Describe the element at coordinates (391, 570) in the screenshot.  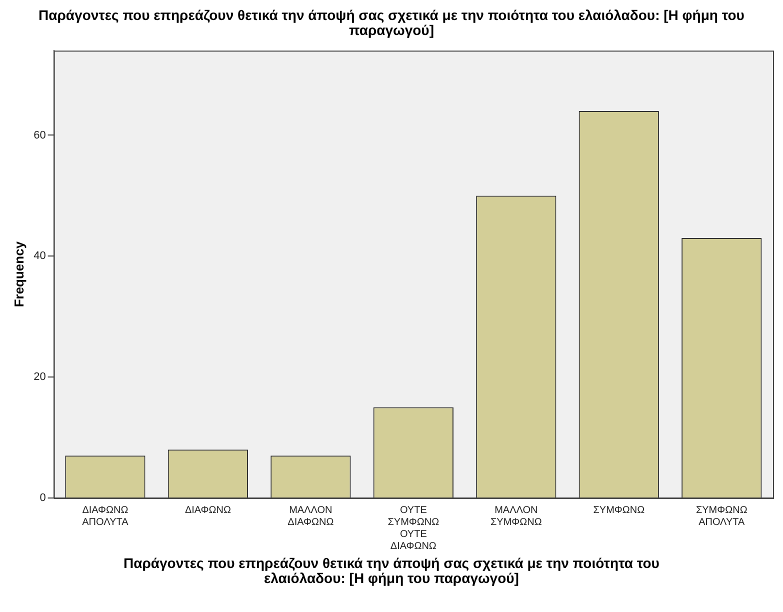
I see `x-axis-title: Παράγοντες που επηρεάζουν θετικά την άποψή σας σχετικά με την ποιότητα του ελαιόλαδου: [Η φήμη του παραγωγού]` at that location.